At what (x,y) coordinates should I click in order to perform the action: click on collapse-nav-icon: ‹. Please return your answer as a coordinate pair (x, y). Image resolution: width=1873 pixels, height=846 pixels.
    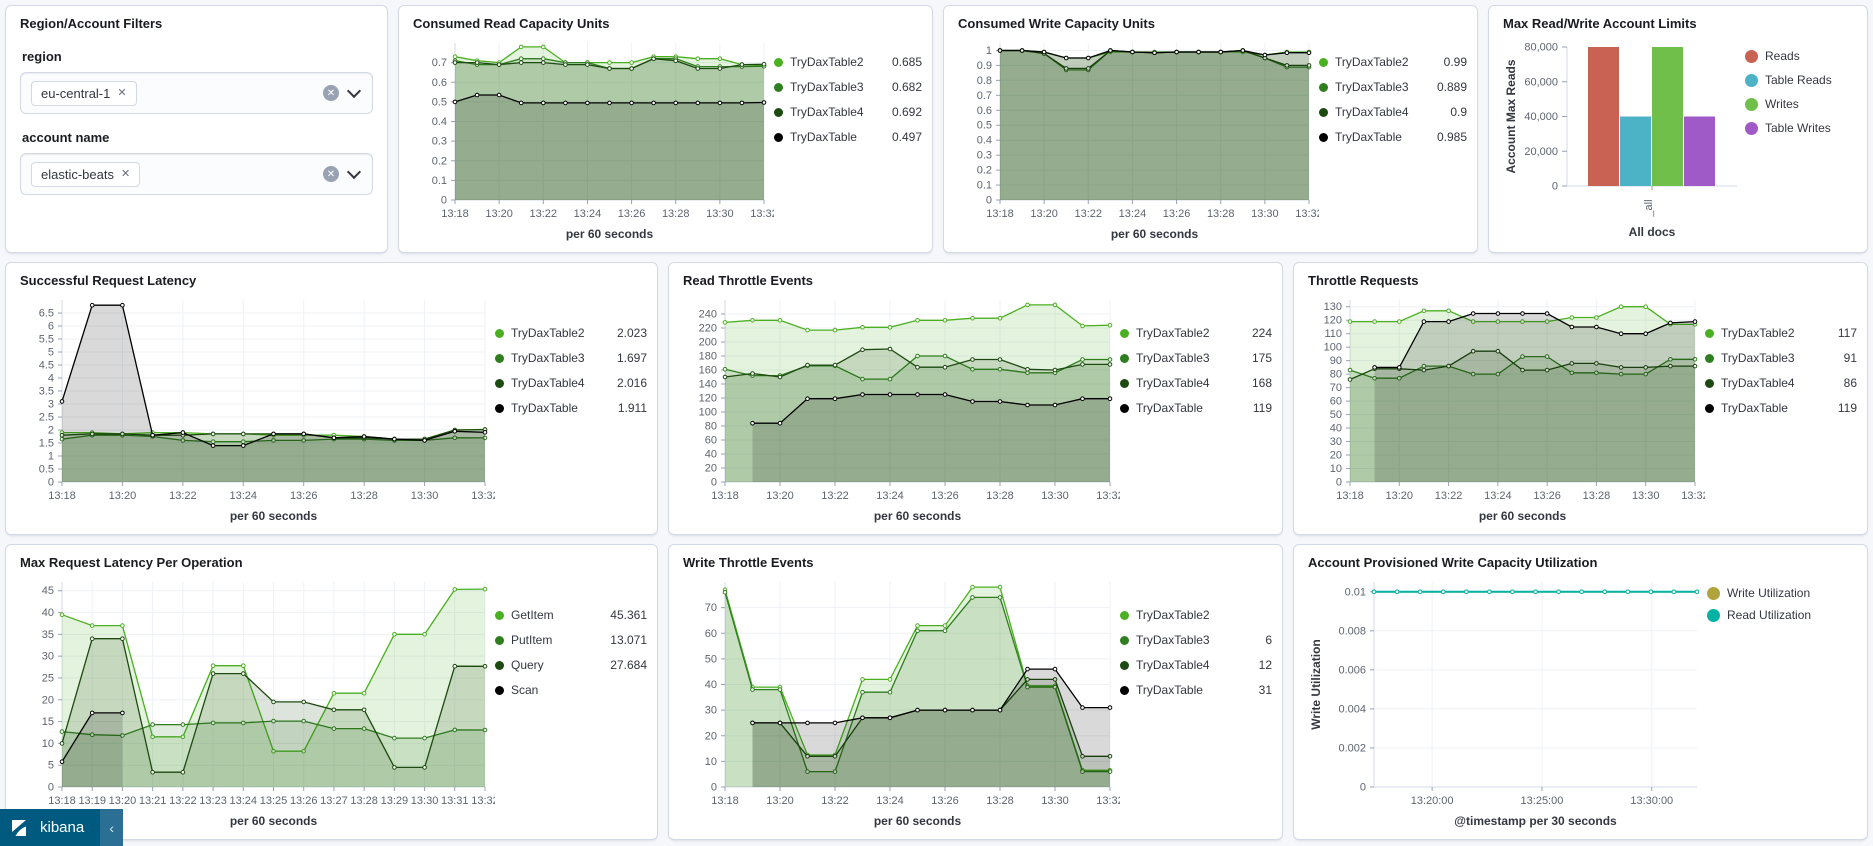
    Looking at the image, I should click on (112, 827).